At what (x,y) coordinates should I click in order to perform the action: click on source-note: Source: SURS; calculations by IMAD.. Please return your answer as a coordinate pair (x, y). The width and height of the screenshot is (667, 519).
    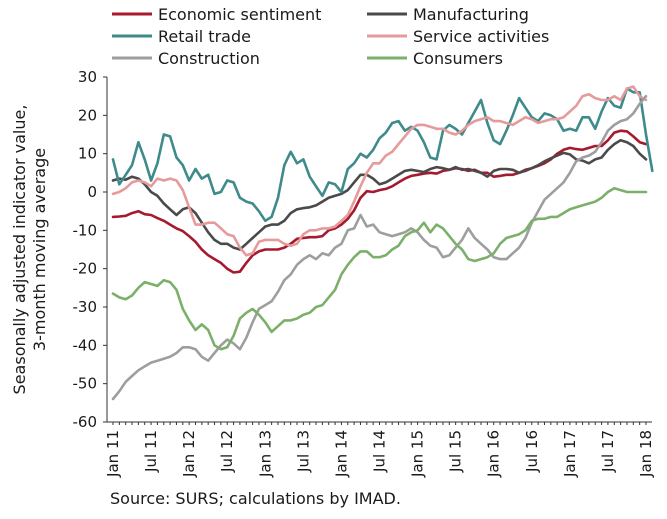
    Looking at the image, I should click on (255, 498).